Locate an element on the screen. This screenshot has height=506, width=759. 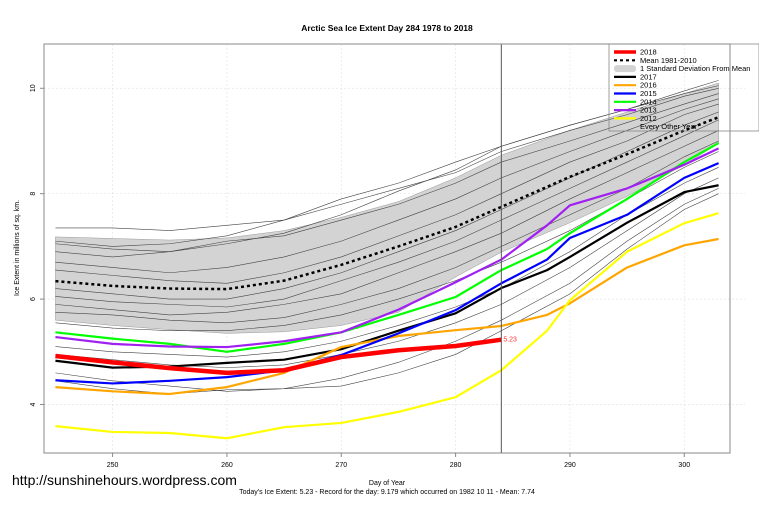
legend-swatch is located at coordinates (625, 69).